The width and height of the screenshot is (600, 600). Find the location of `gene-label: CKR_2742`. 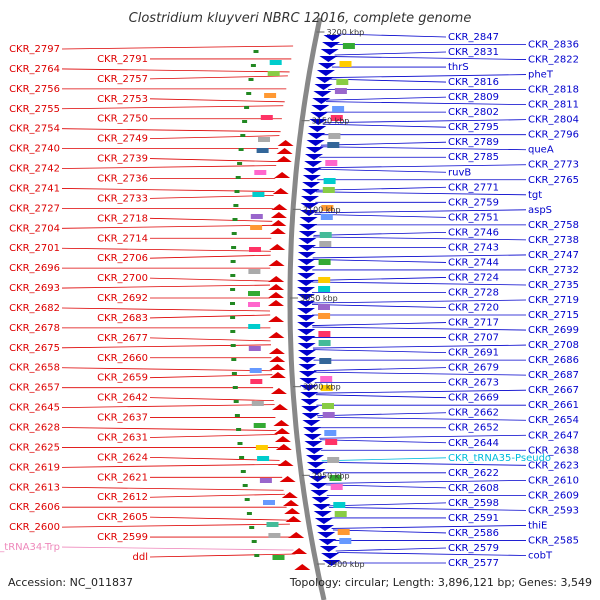

gene-label: CKR_2742 is located at coordinates (34, 169).